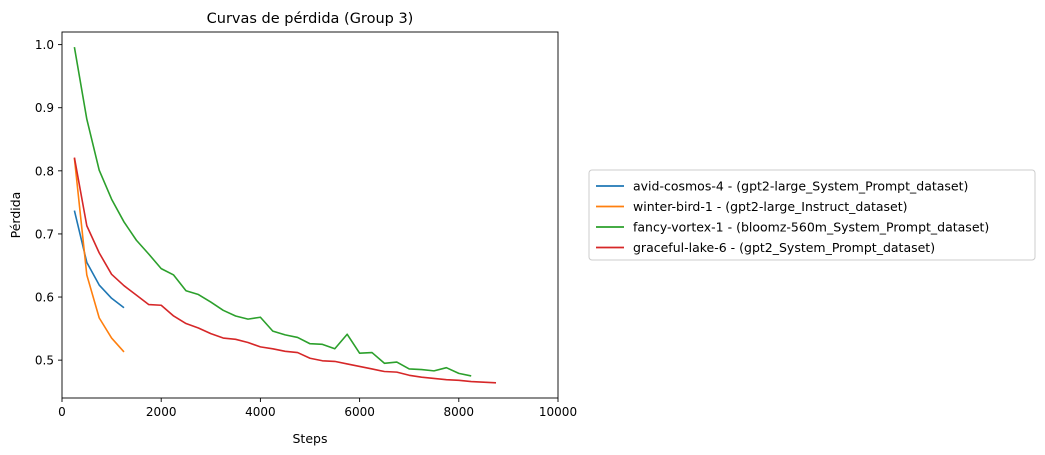 The height and width of the screenshot is (455, 1045). What do you see at coordinates (44, 298) in the screenshot?
I see `y-tick-label: 0.6` at bounding box center [44, 298].